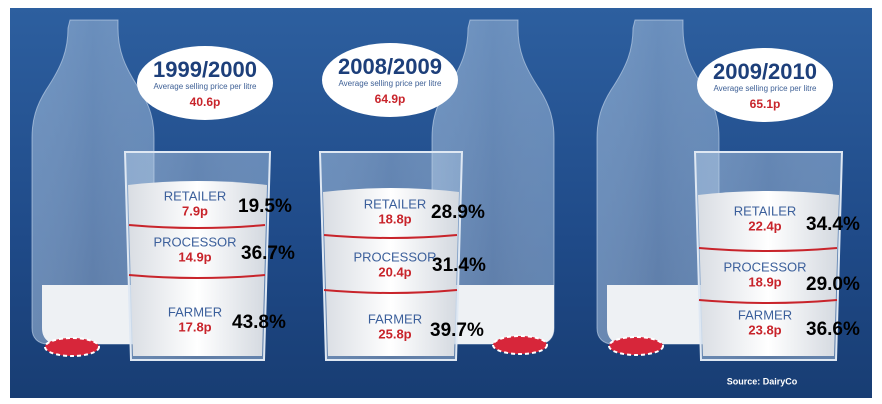 The image size is (882, 404). I want to click on period: 2009/2010, so click(765, 71).